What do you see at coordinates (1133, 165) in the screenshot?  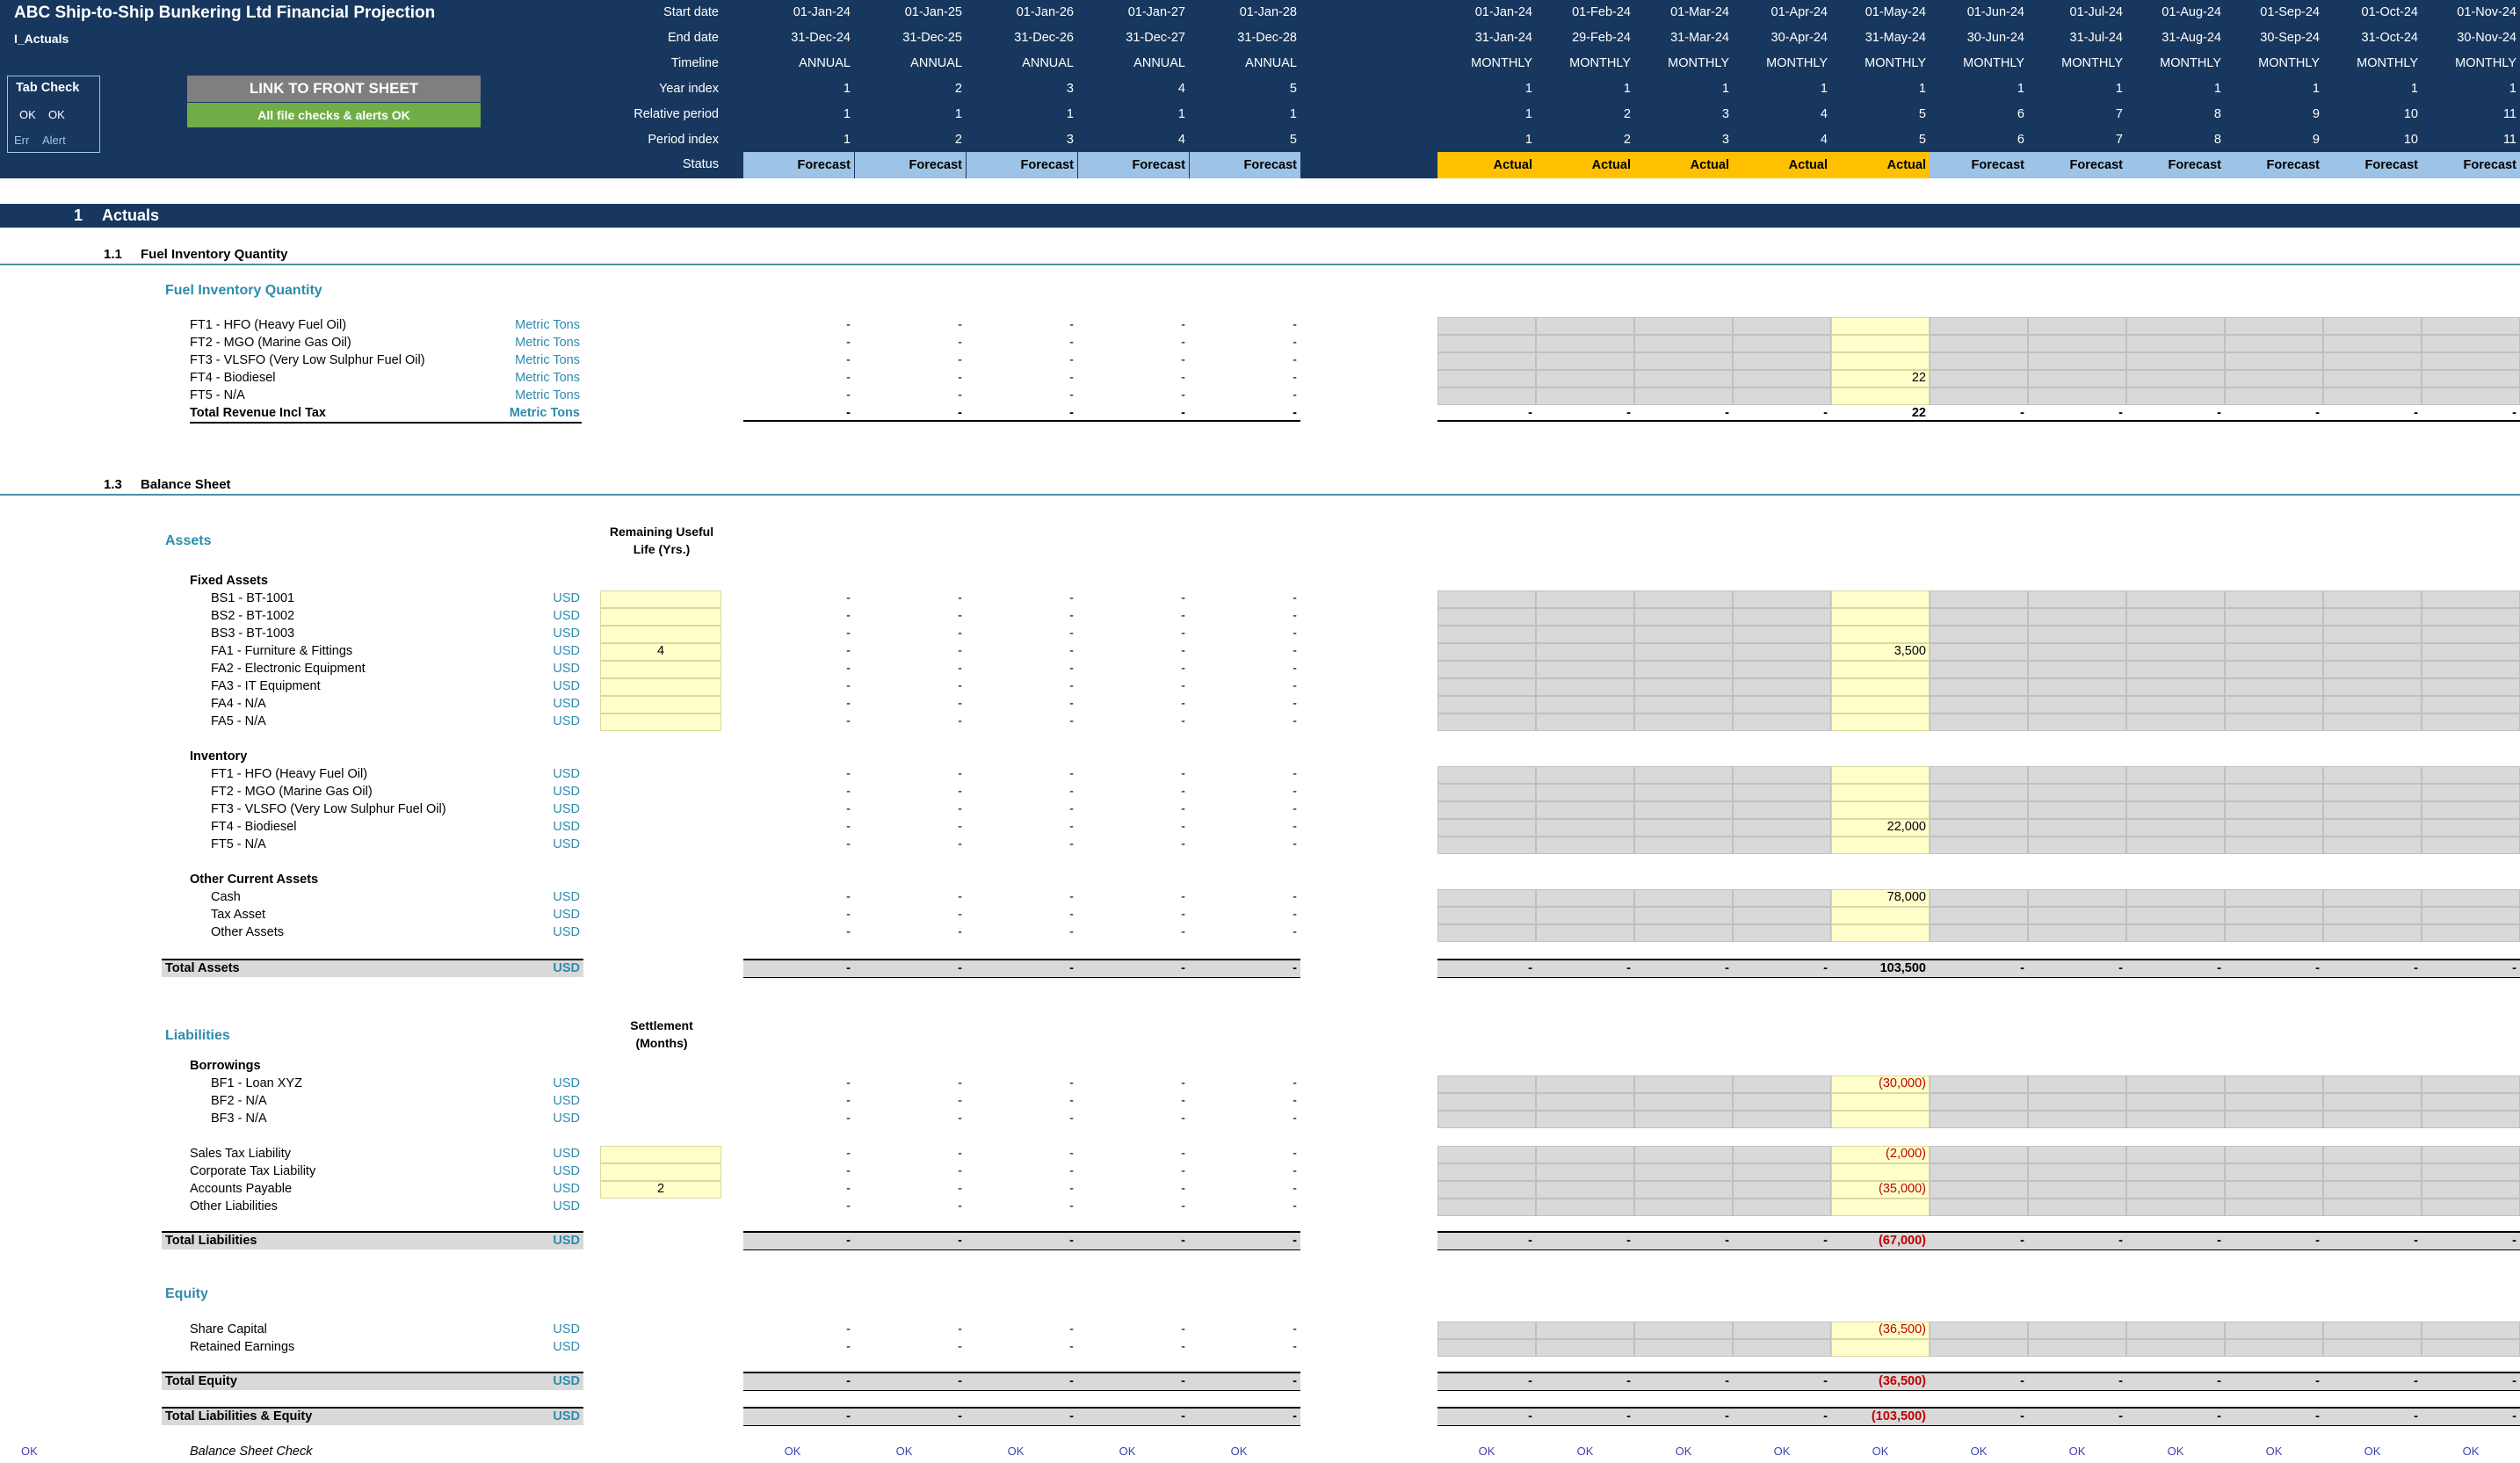 I see `status-forecast: Forecast` at bounding box center [1133, 165].